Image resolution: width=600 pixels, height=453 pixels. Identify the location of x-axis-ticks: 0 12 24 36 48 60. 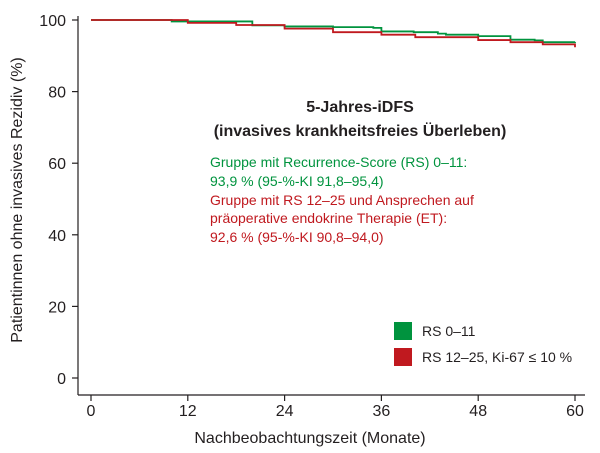
(335, 407).